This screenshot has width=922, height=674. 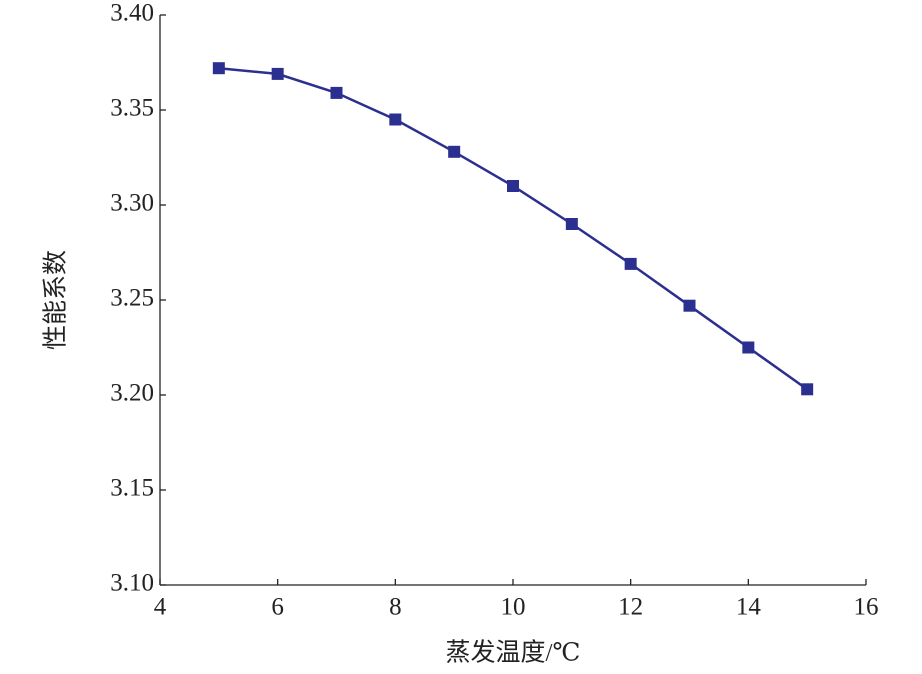 What do you see at coordinates (277, 607) in the screenshot?
I see `x-tick-label: 6` at bounding box center [277, 607].